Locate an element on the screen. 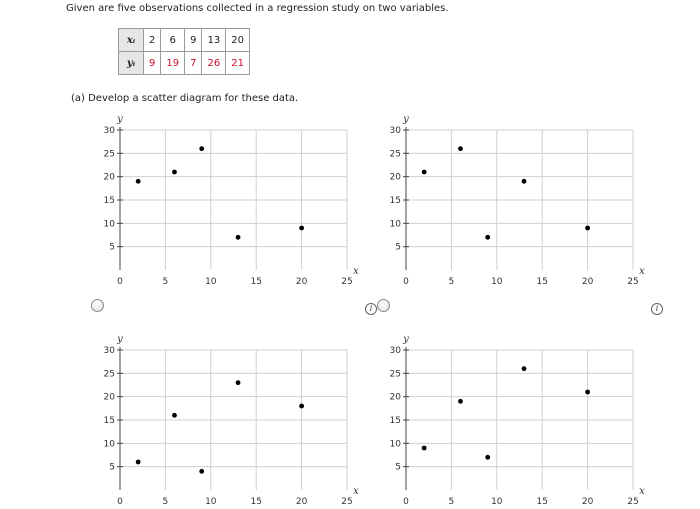  table-row-y: yᵢ 9 19 7 26 21 is located at coordinates (184, 63).